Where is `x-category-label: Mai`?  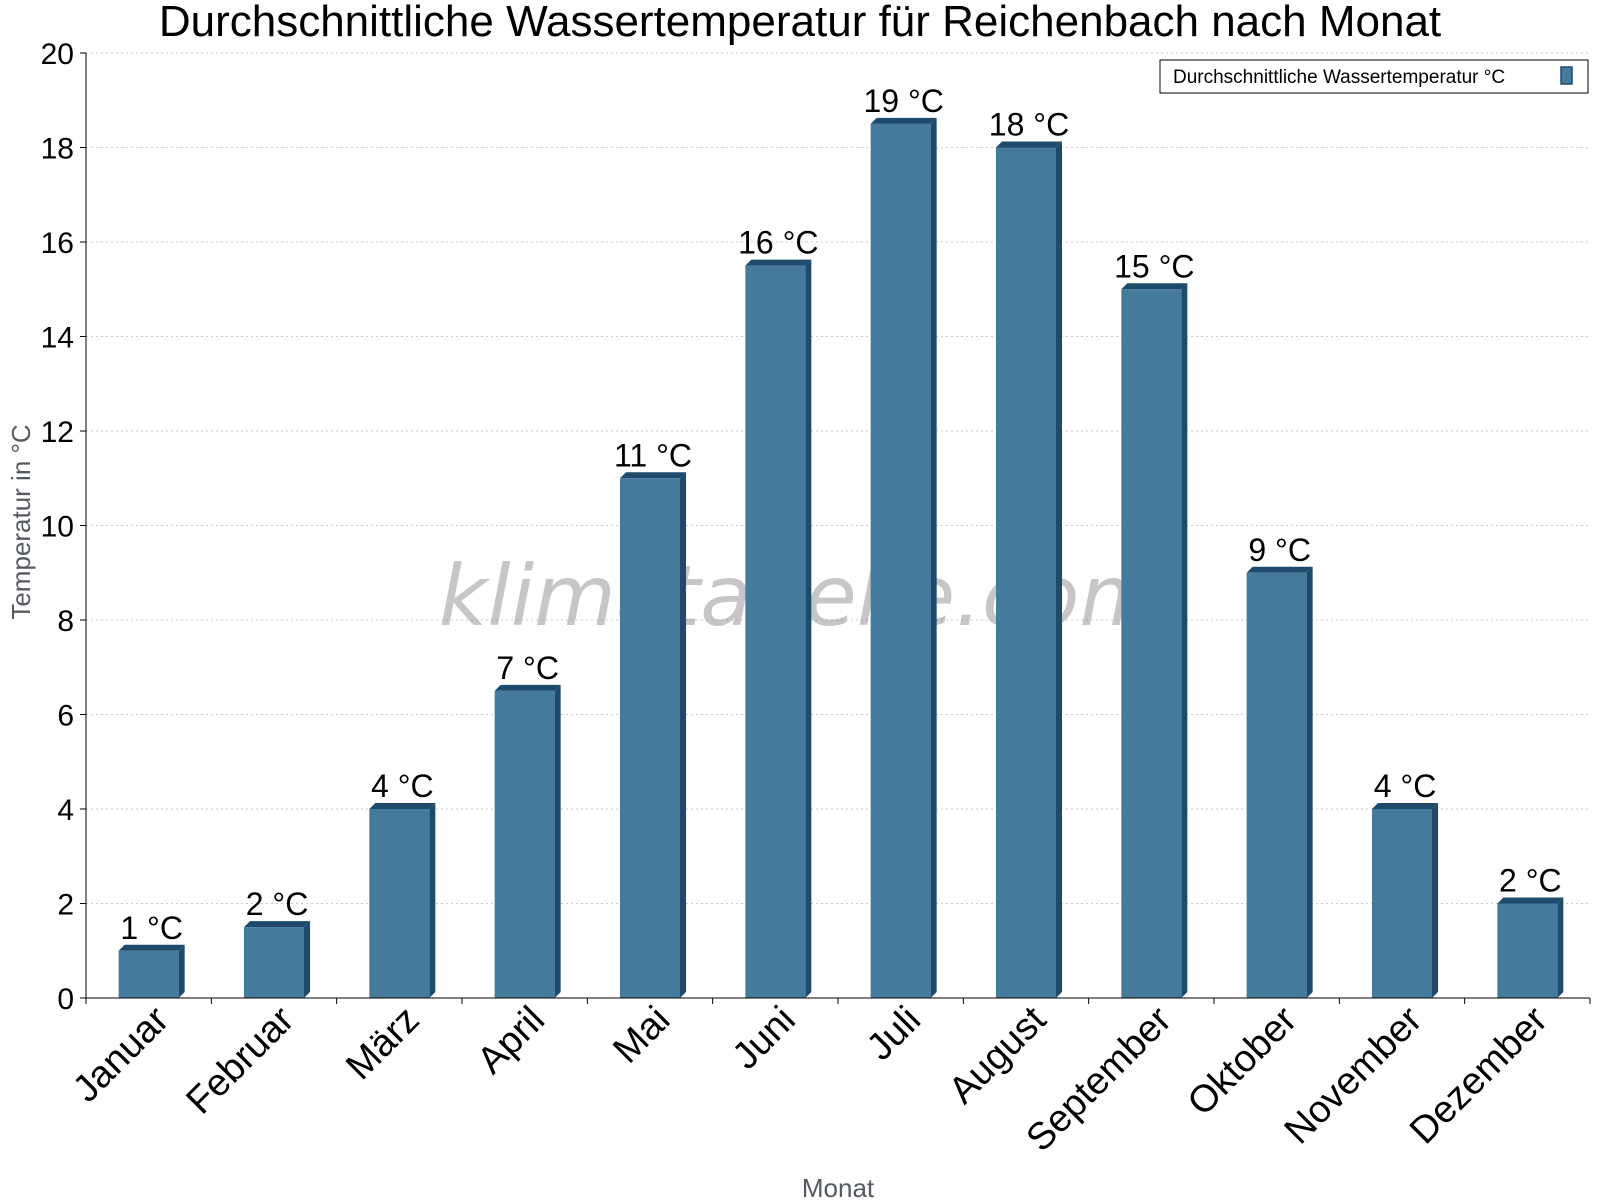 x-category-label: Mai is located at coordinates (641, 1035).